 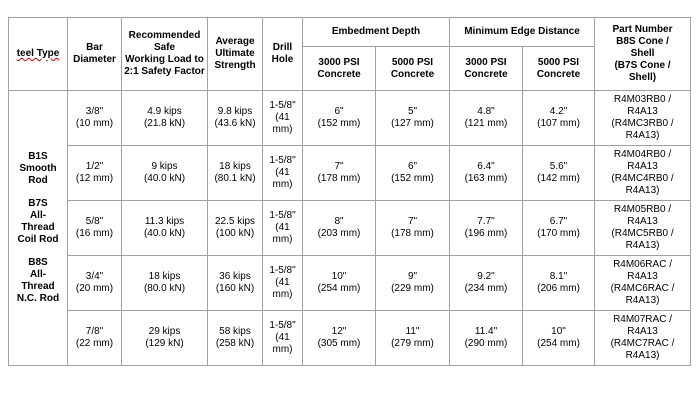 I want to click on embed-5000-cell: 11" (279 mm), so click(x=412, y=338).